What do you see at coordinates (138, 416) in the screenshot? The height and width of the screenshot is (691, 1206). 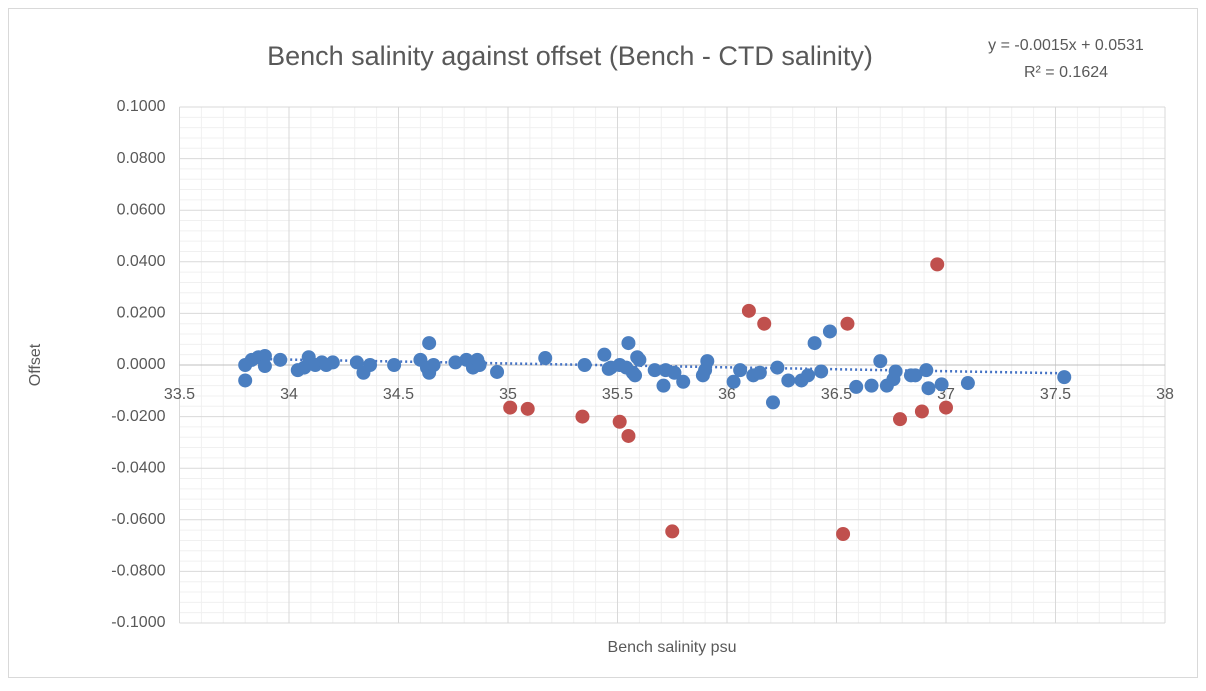 I see `y-tick-label: -0.0200` at bounding box center [138, 416].